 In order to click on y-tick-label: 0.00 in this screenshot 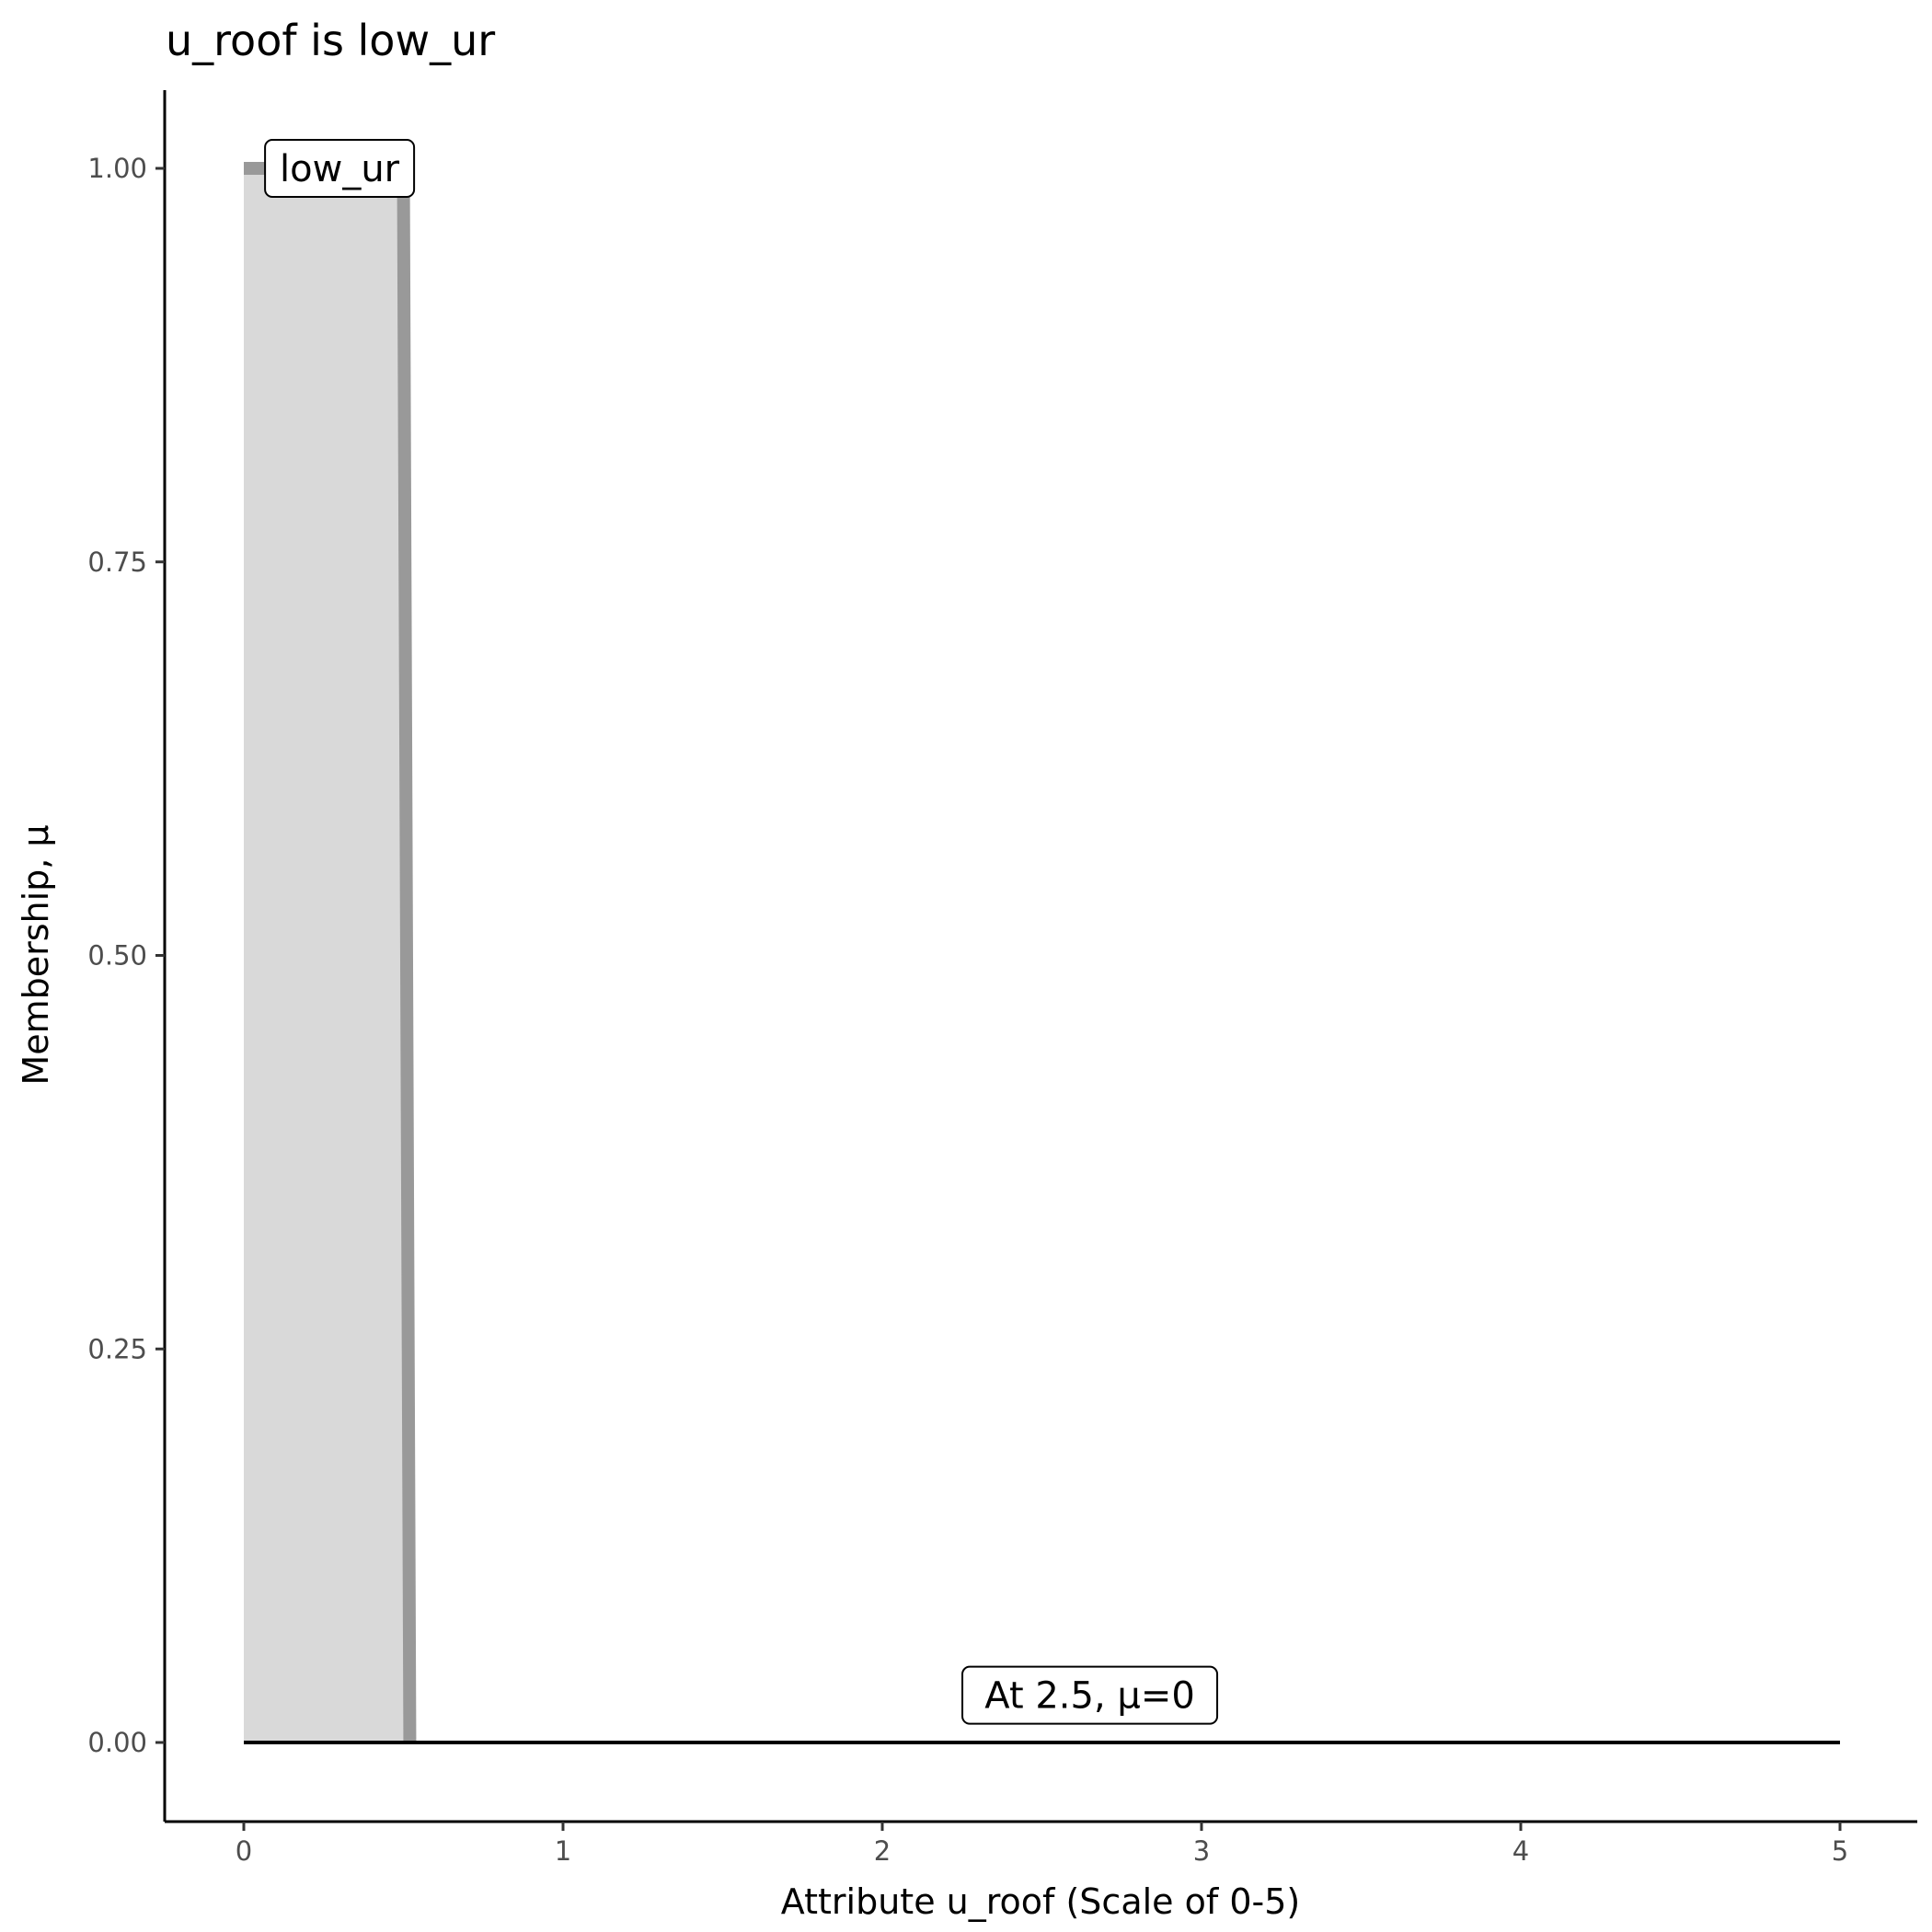, I will do `click(117, 1742)`.